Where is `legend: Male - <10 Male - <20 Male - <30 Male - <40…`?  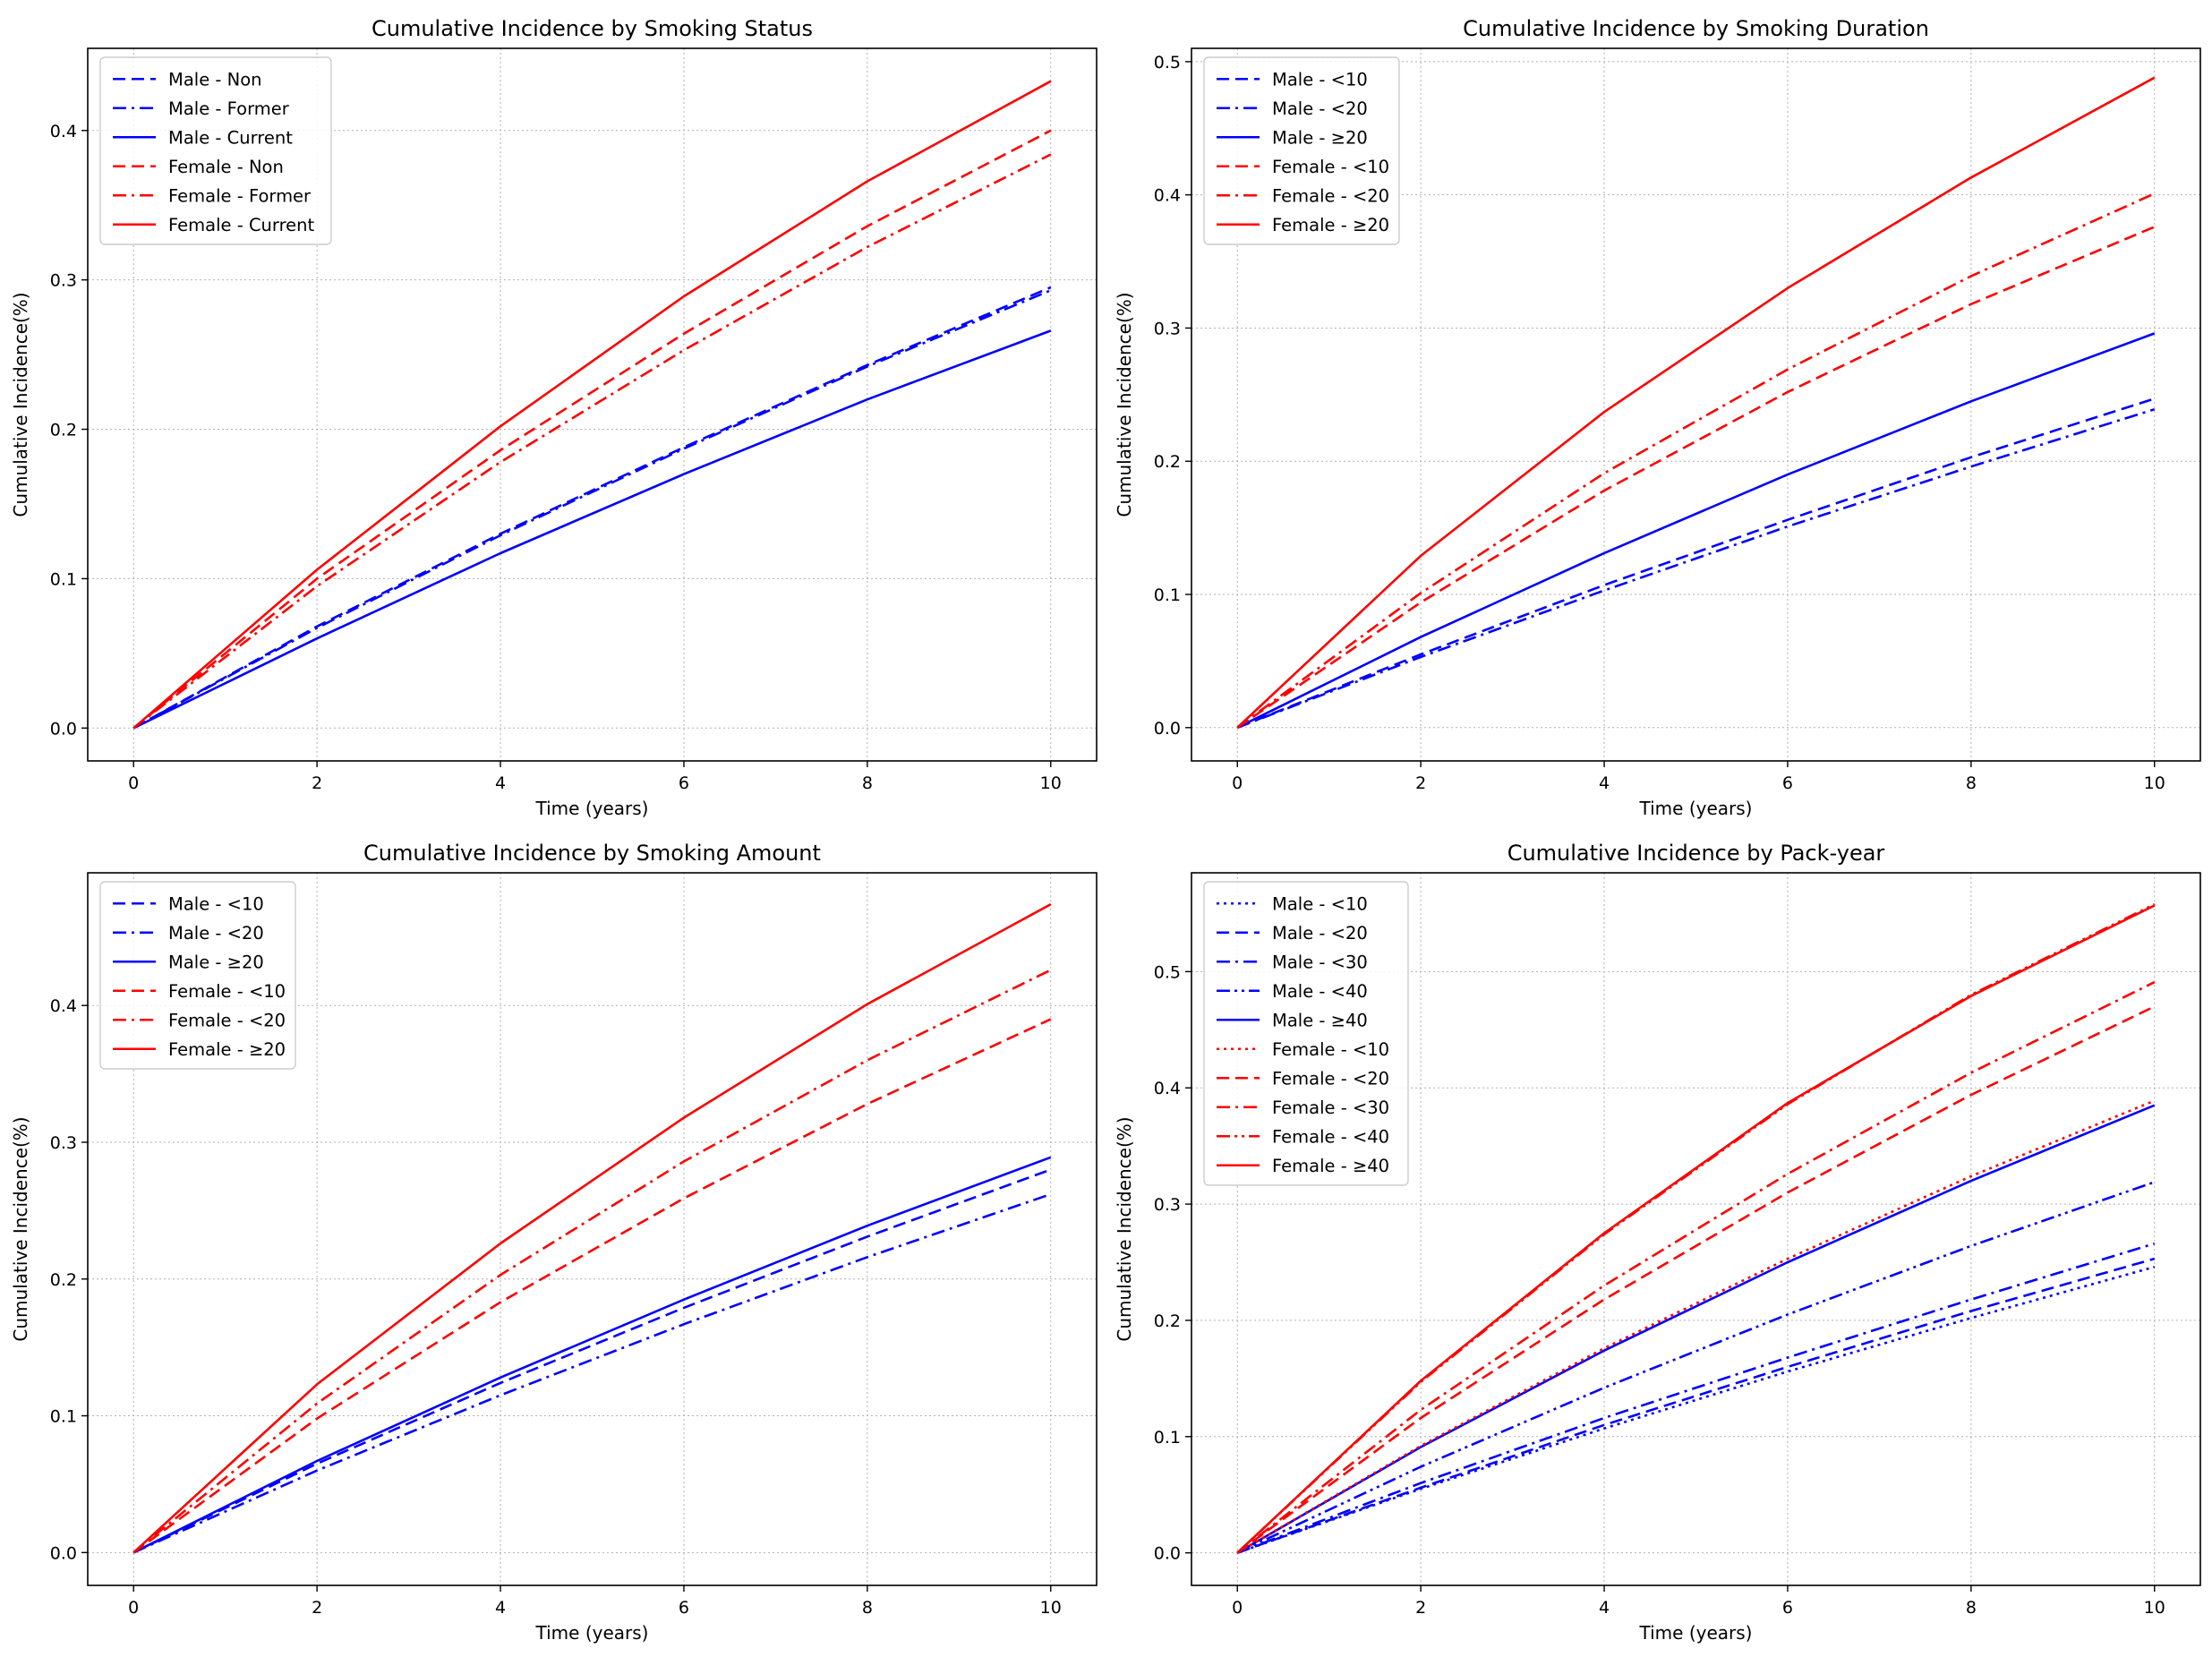 legend: Male - <10 Male - <20 Male - <30 Male - <40… is located at coordinates (1306, 1034).